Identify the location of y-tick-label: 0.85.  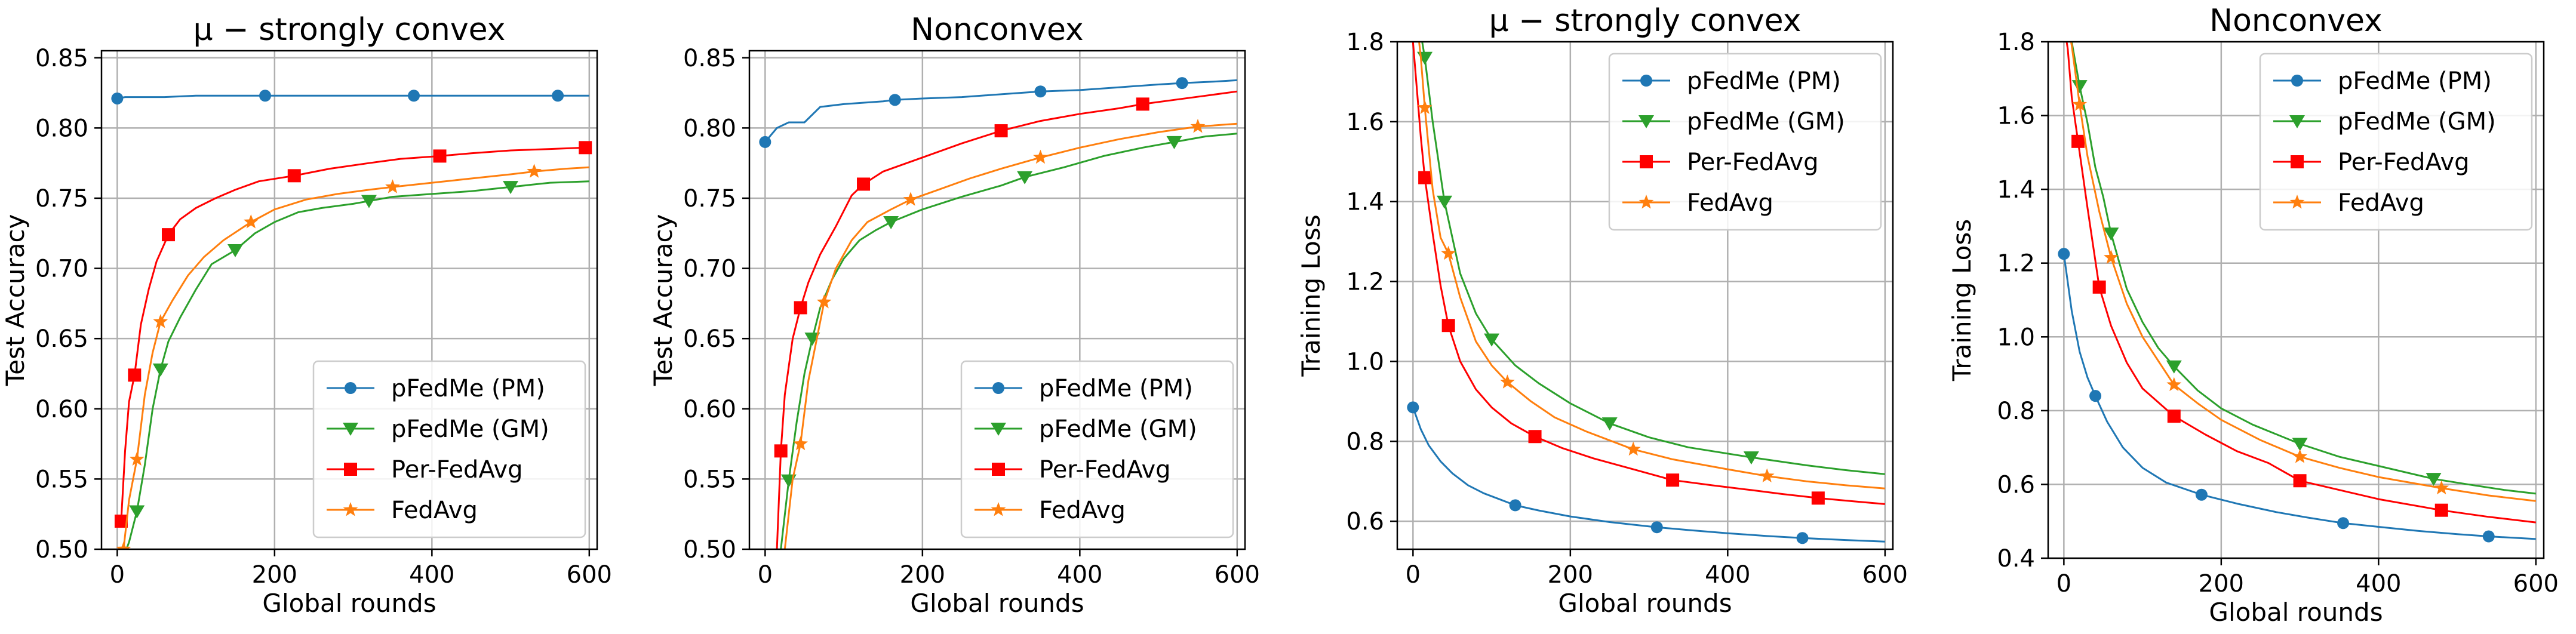
(709, 58).